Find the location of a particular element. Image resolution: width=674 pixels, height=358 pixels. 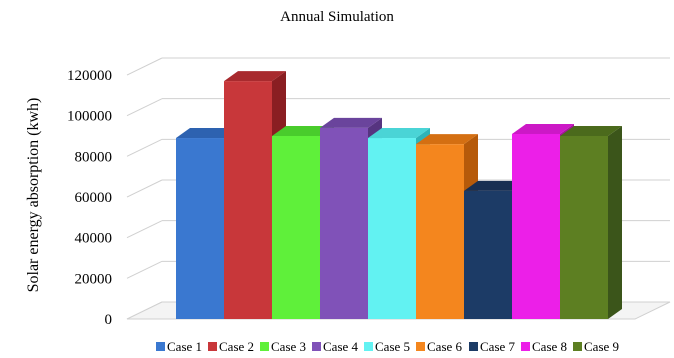

y-tick-label: 80000 is located at coordinates (94, 157).